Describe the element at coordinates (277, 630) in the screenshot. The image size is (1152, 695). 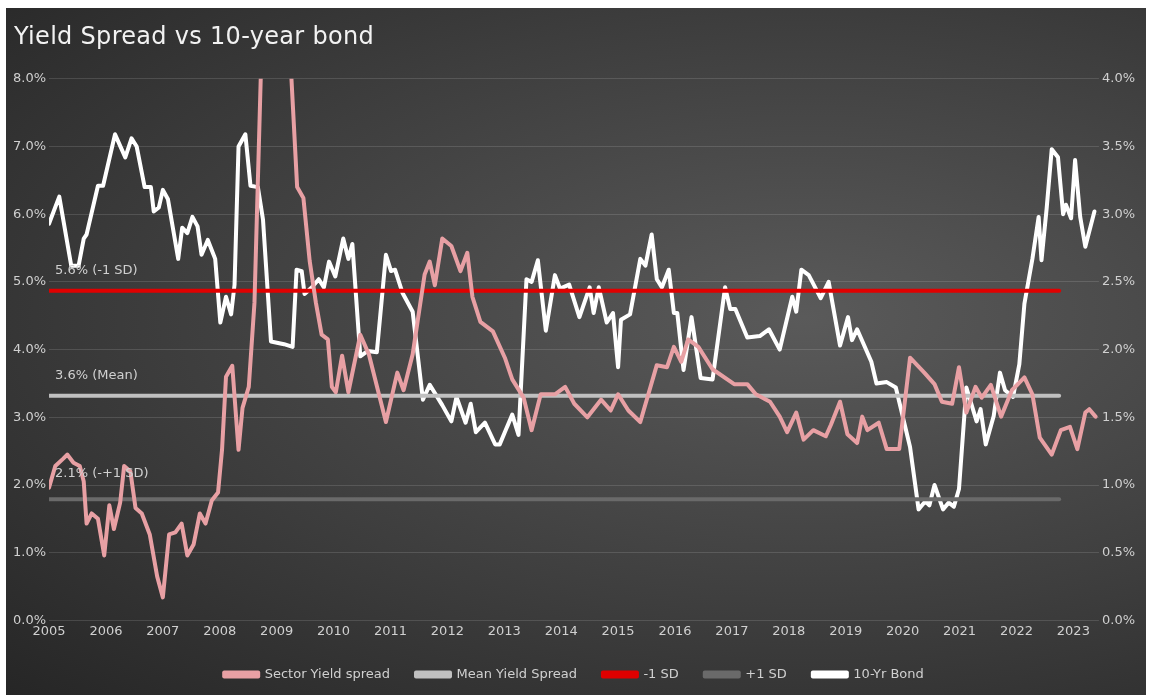
I see `x-tick-label: 2009` at that location.